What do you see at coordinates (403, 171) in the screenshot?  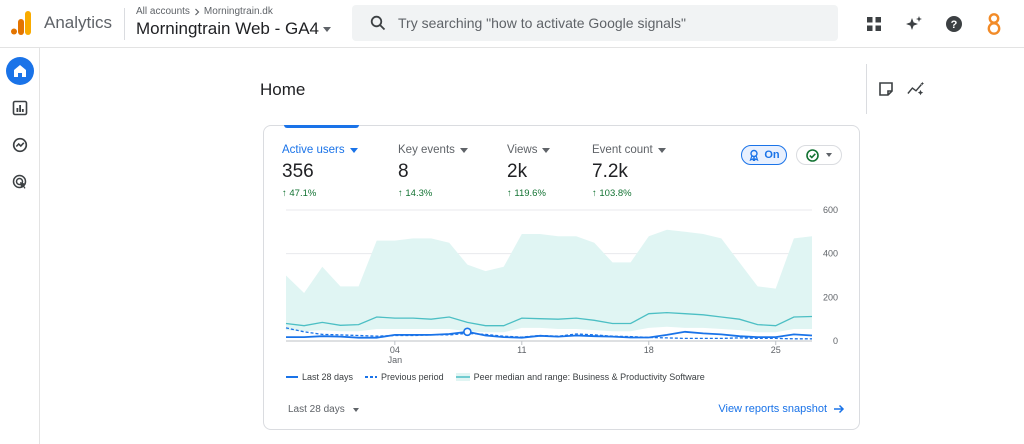 I see `metric-value: 8` at bounding box center [403, 171].